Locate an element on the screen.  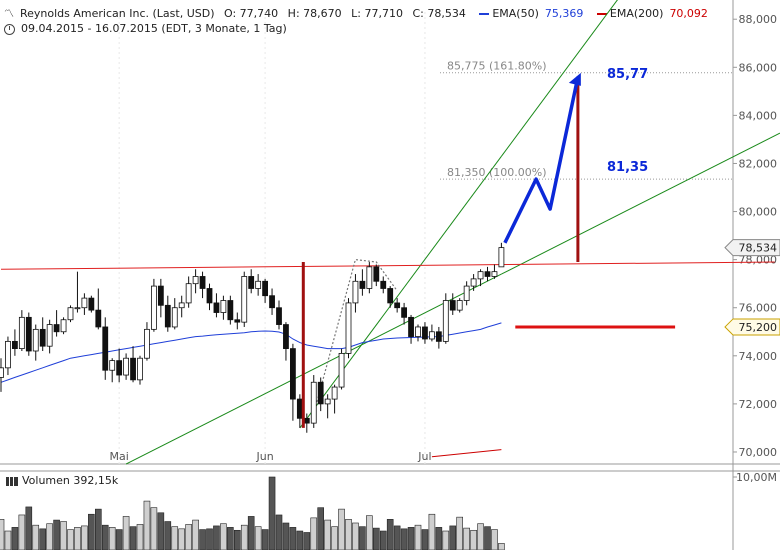
last-price-box is located at coordinates (752, 248).